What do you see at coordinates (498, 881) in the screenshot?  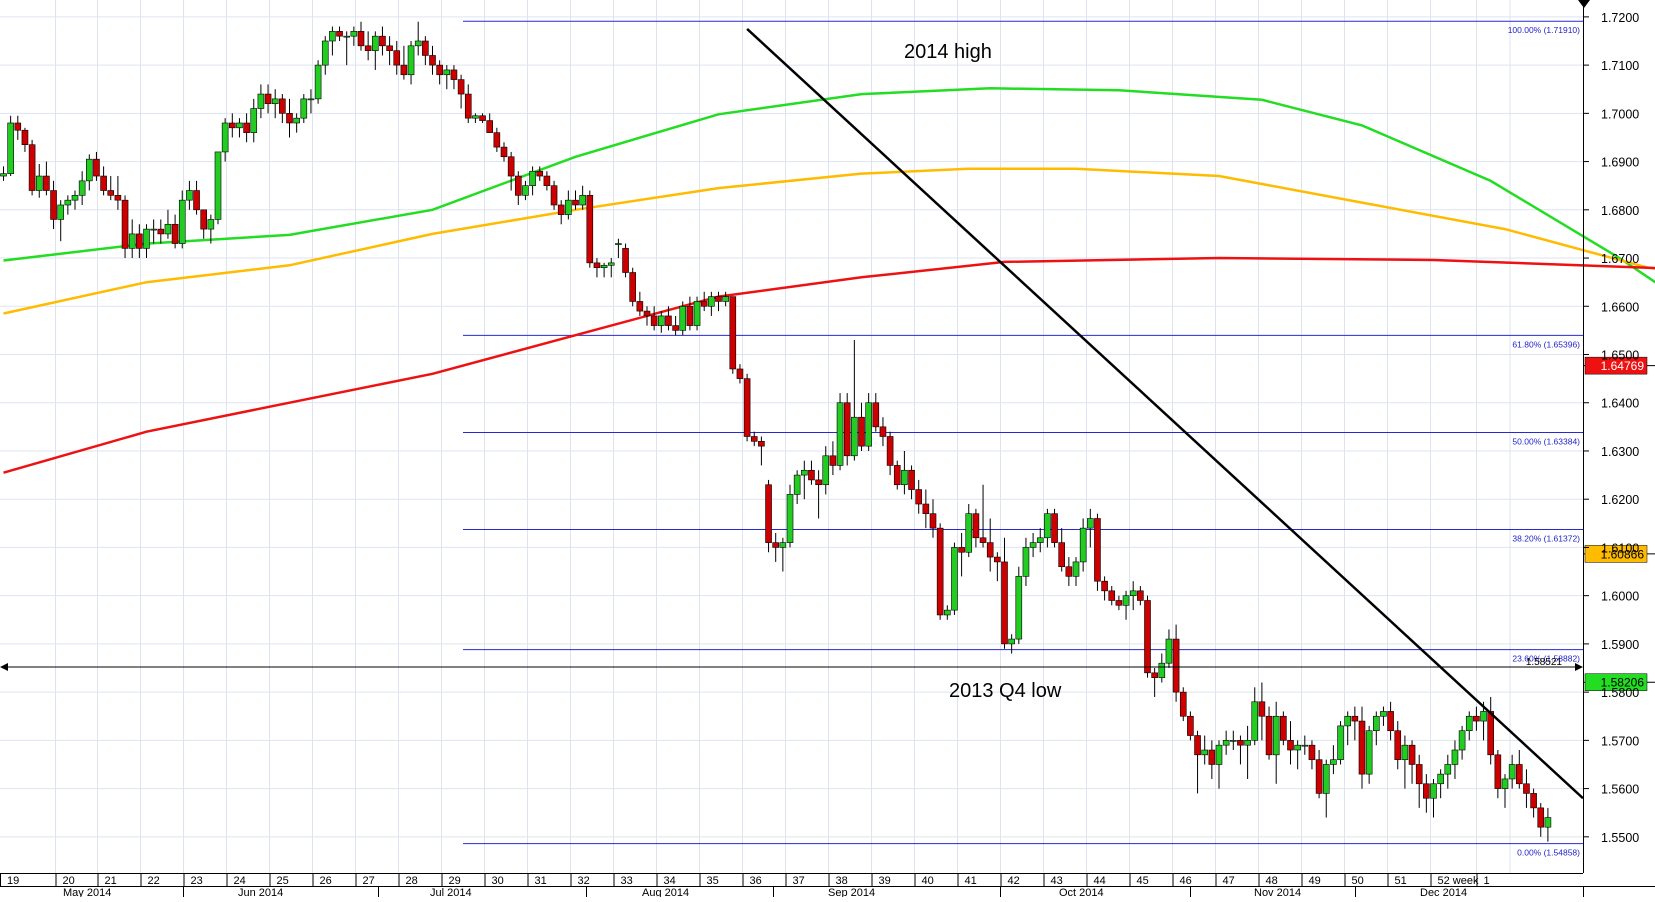 I see `week-label: 30` at bounding box center [498, 881].